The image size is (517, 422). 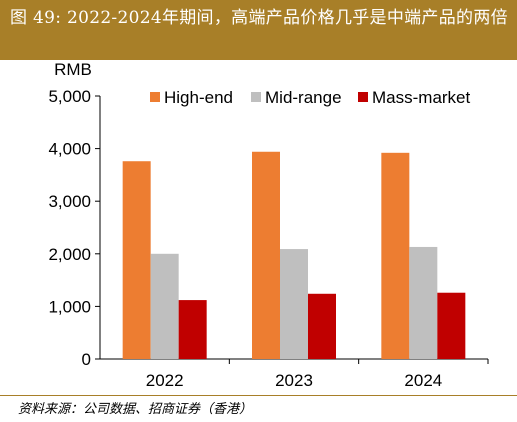 I want to click on bar-high-end-2023, so click(x=266, y=255).